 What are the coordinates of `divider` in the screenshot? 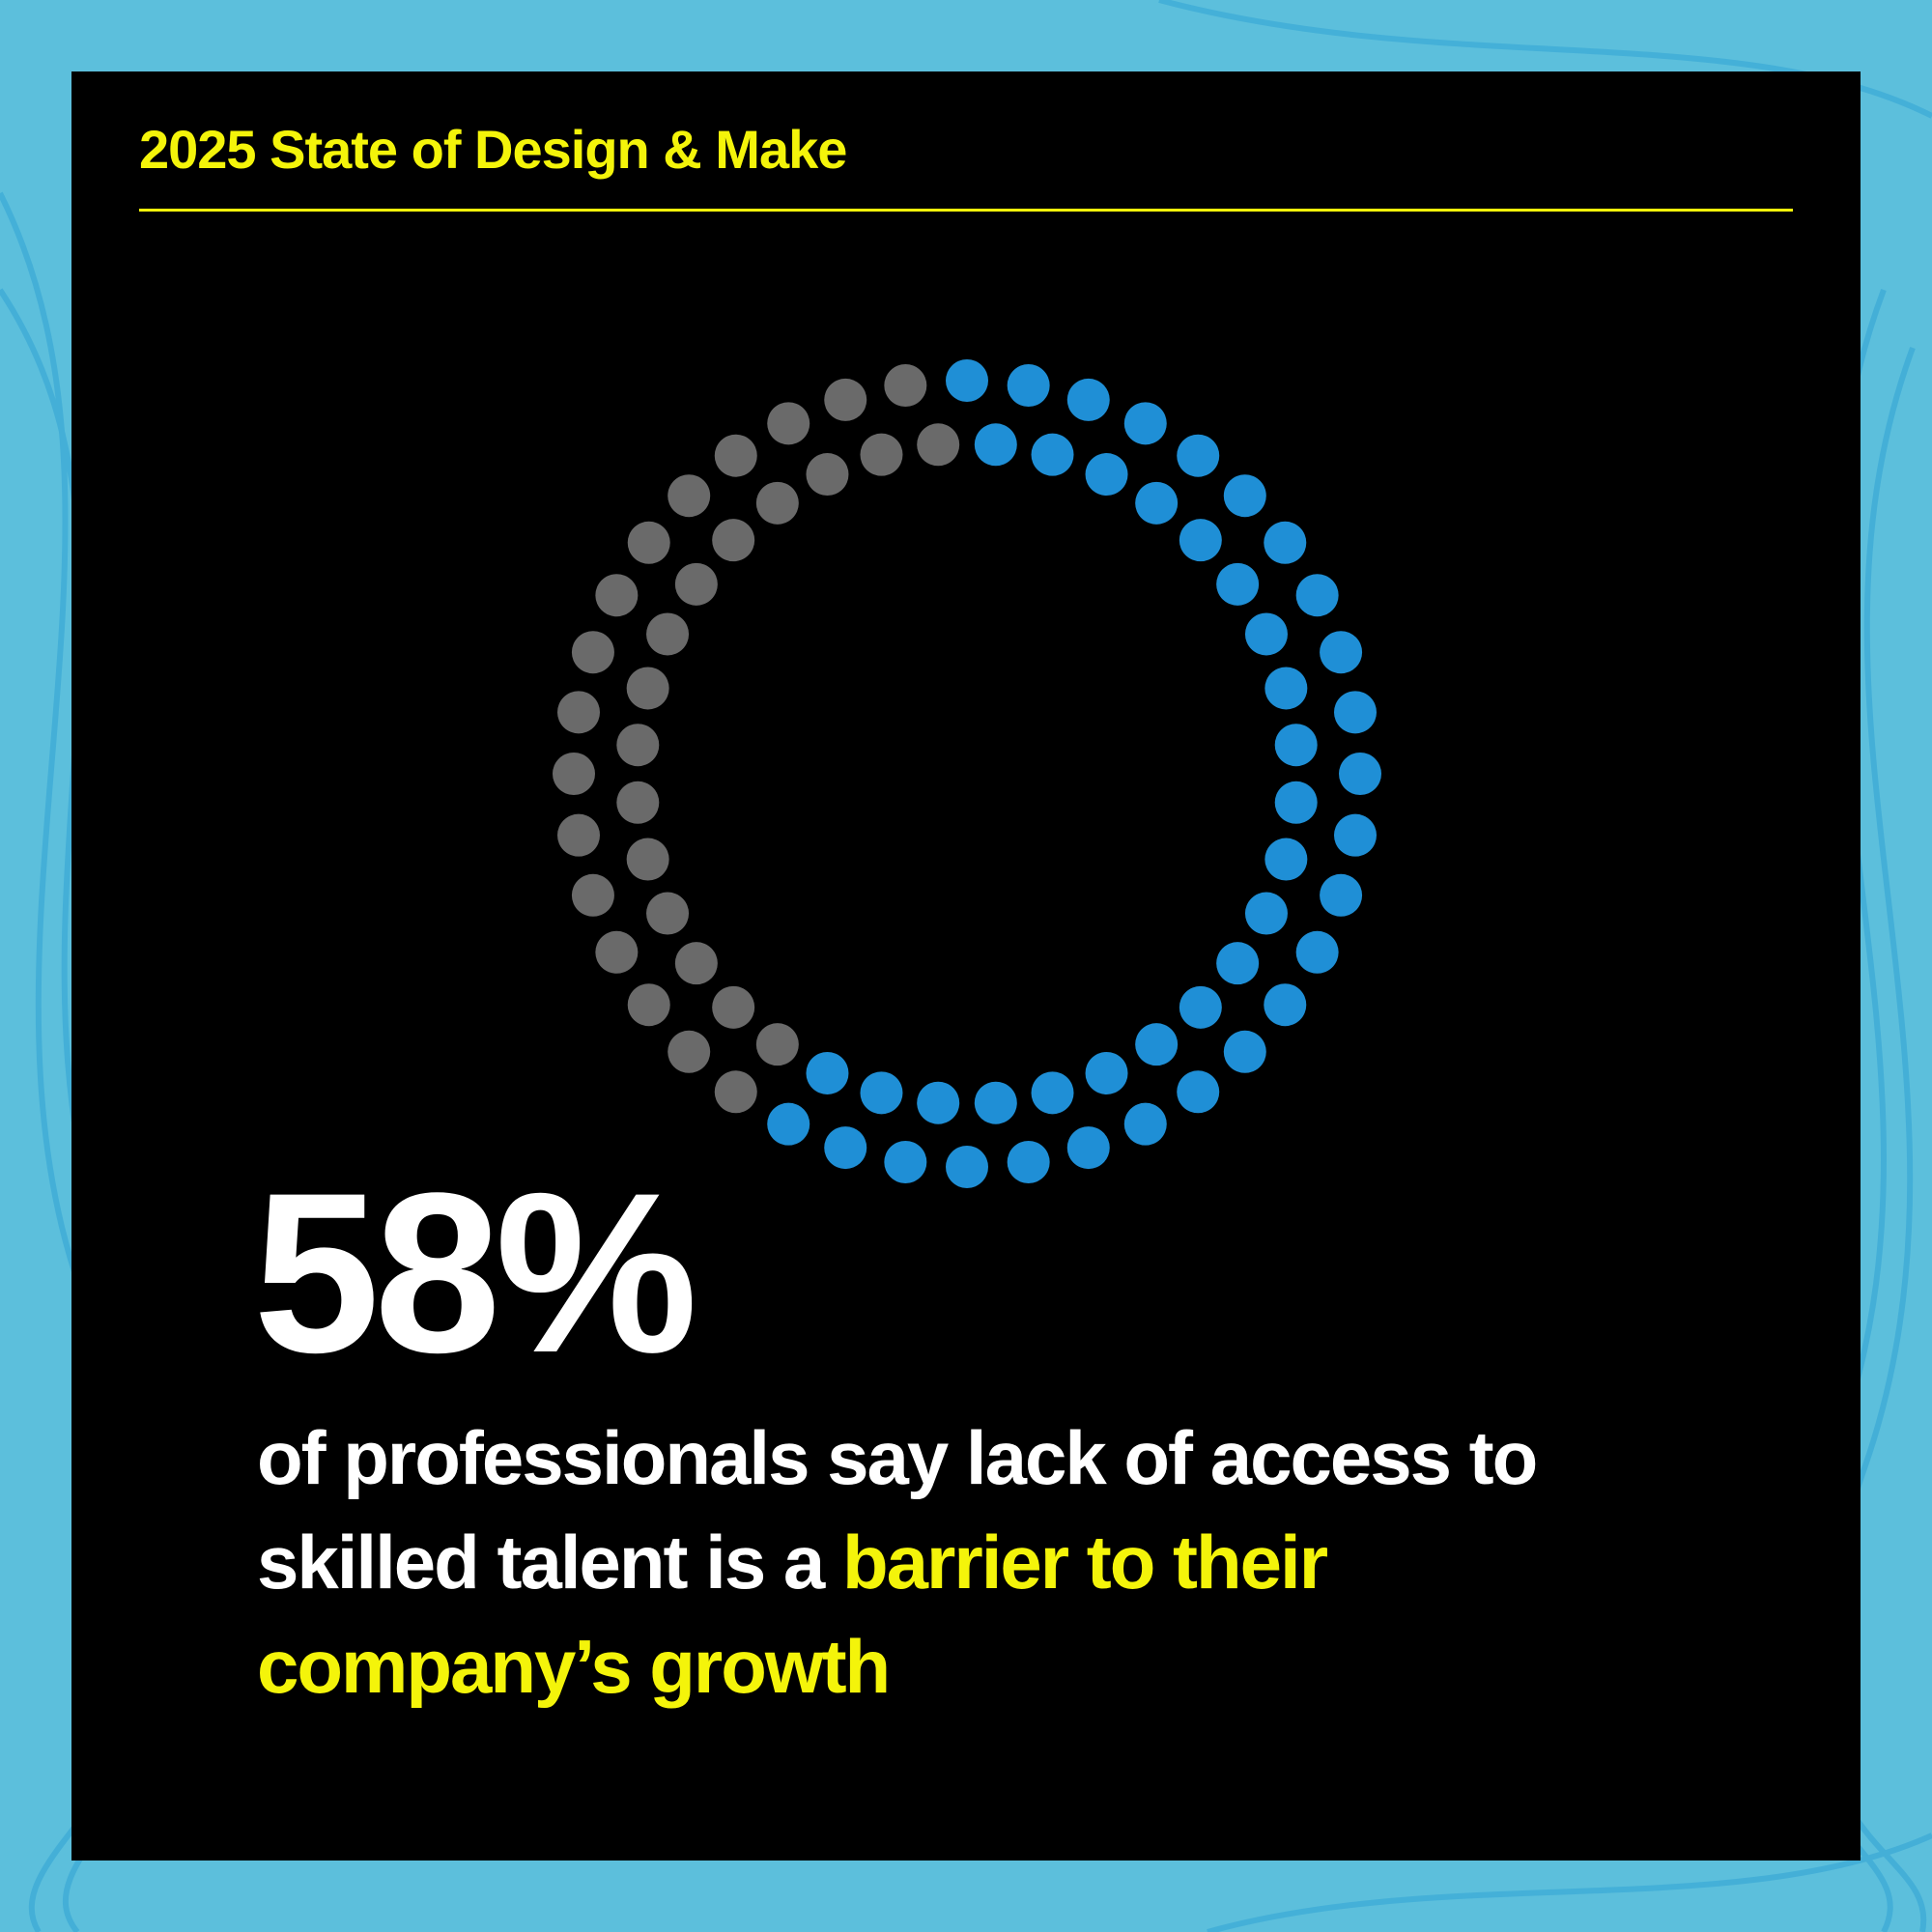 It's located at (966, 210).